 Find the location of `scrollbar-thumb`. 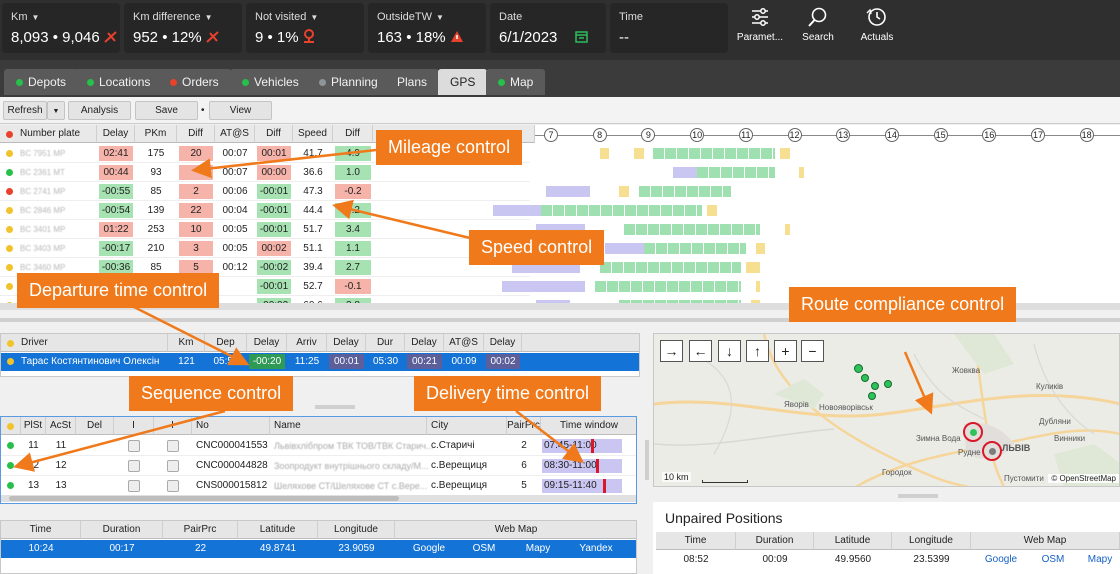

scrollbar-thumb is located at coordinates (204, 498).